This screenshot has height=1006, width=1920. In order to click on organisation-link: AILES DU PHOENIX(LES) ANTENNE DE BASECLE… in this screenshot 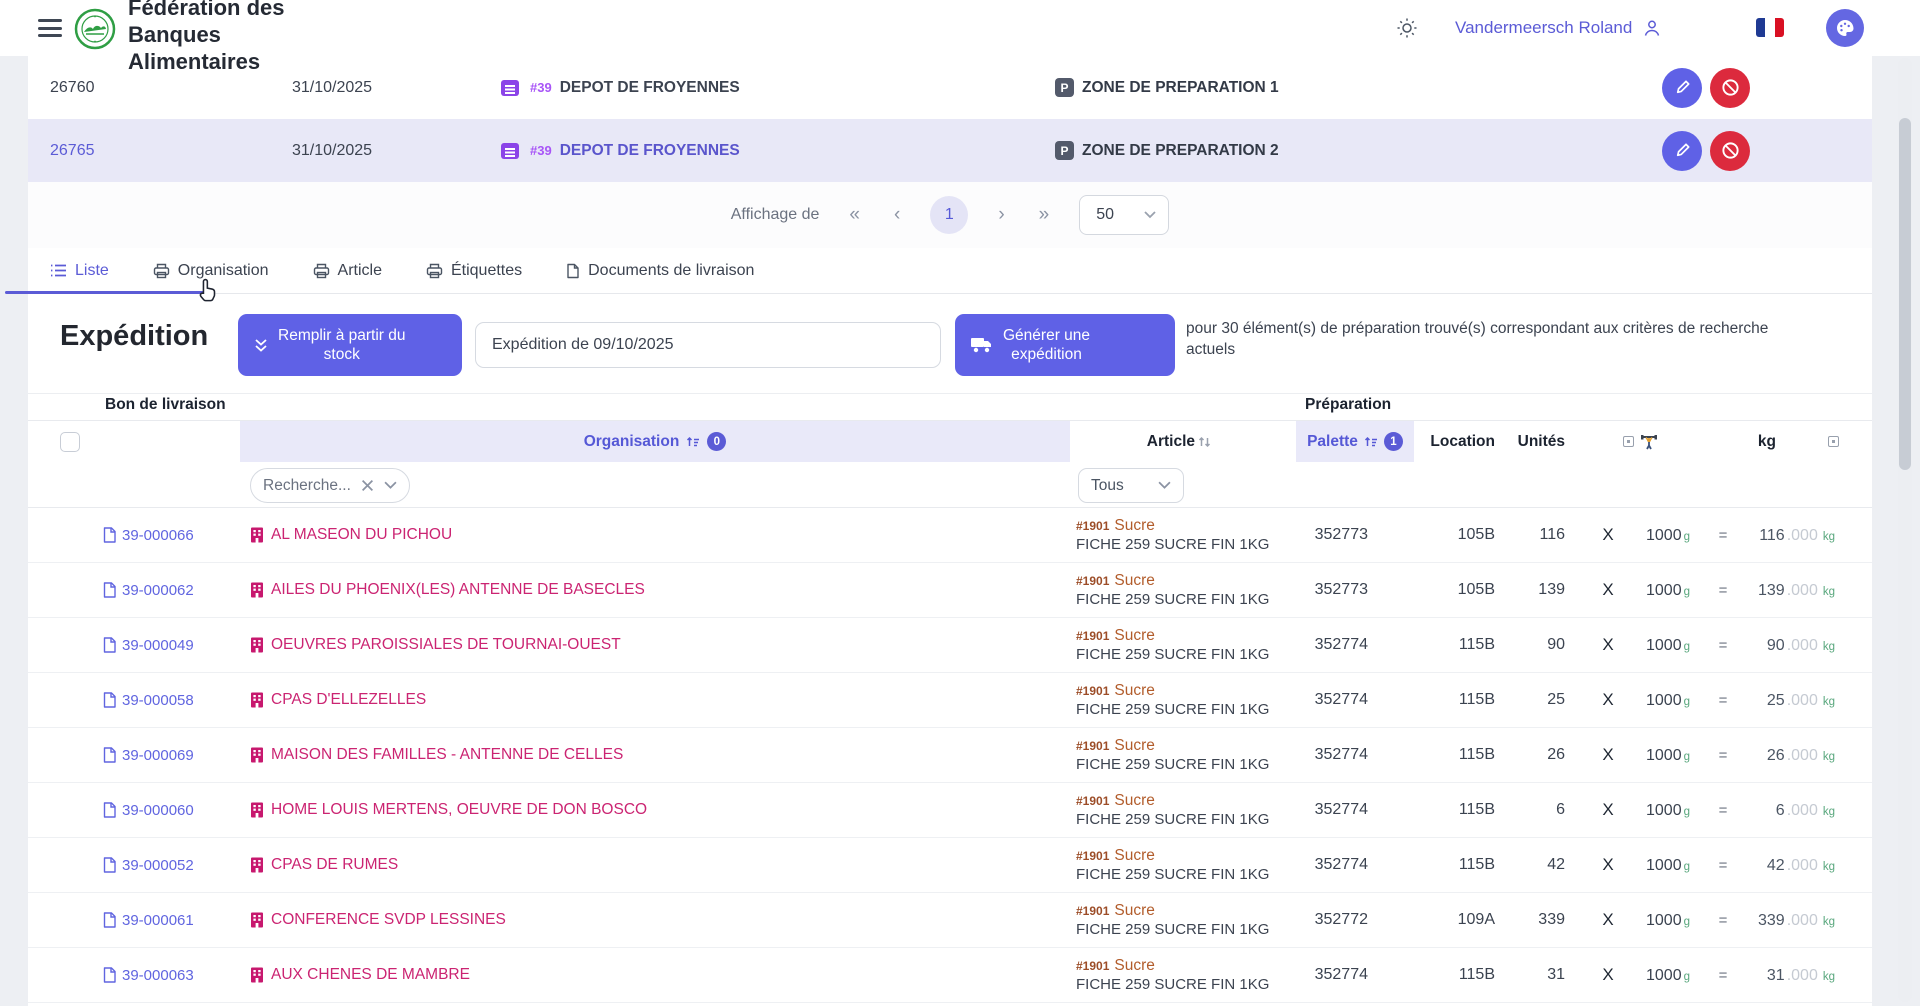, I will do `click(447, 590)`.